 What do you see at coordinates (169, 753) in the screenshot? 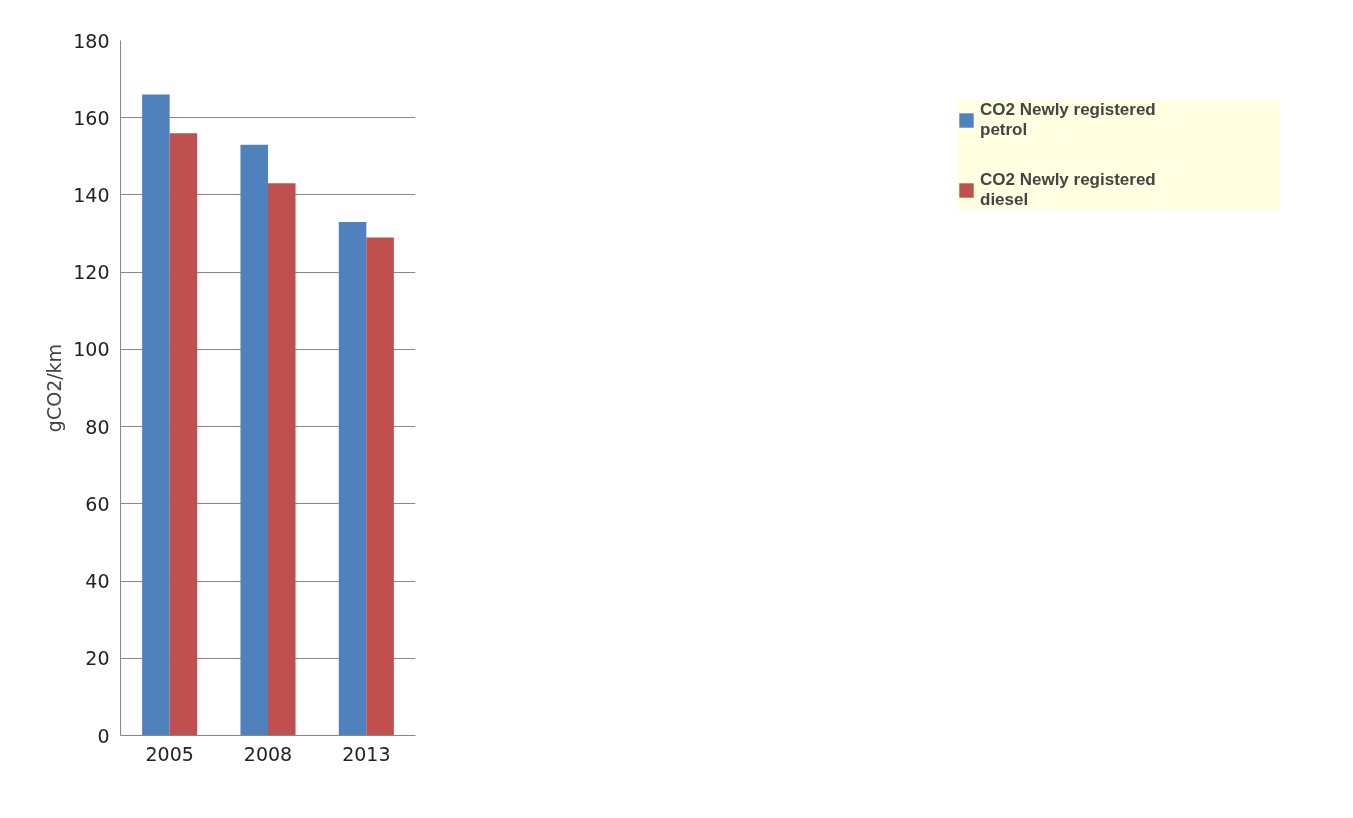
I see `x-tick-label: 2005` at bounding box center [169, 753].